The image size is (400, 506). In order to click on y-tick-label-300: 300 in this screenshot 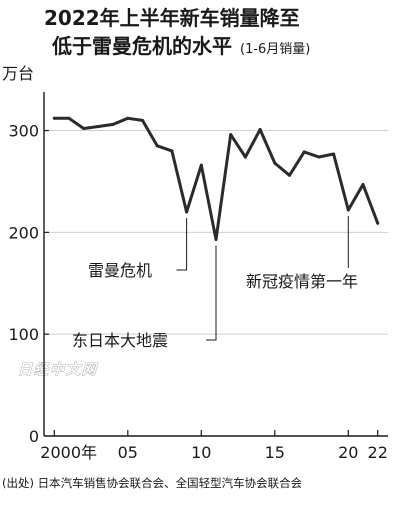, I will do `click(23, 131)`.